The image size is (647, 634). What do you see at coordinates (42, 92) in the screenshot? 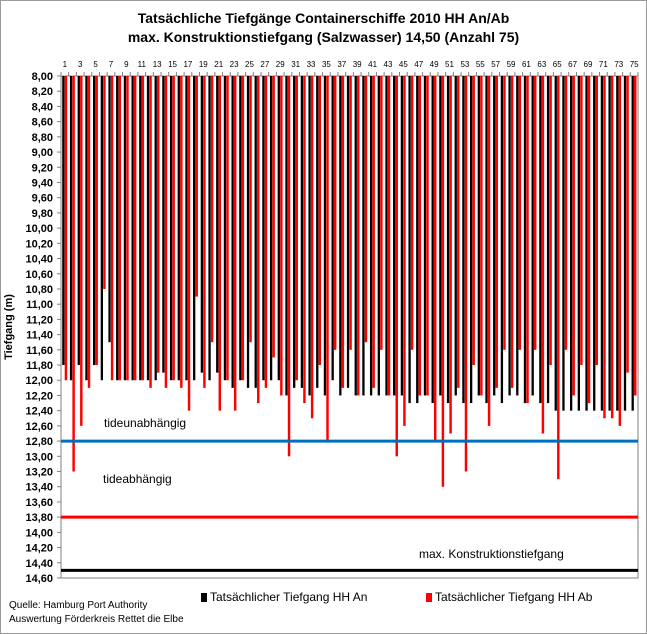
I see `y-tick-label: 8,20` at bounding box center [42, 92].